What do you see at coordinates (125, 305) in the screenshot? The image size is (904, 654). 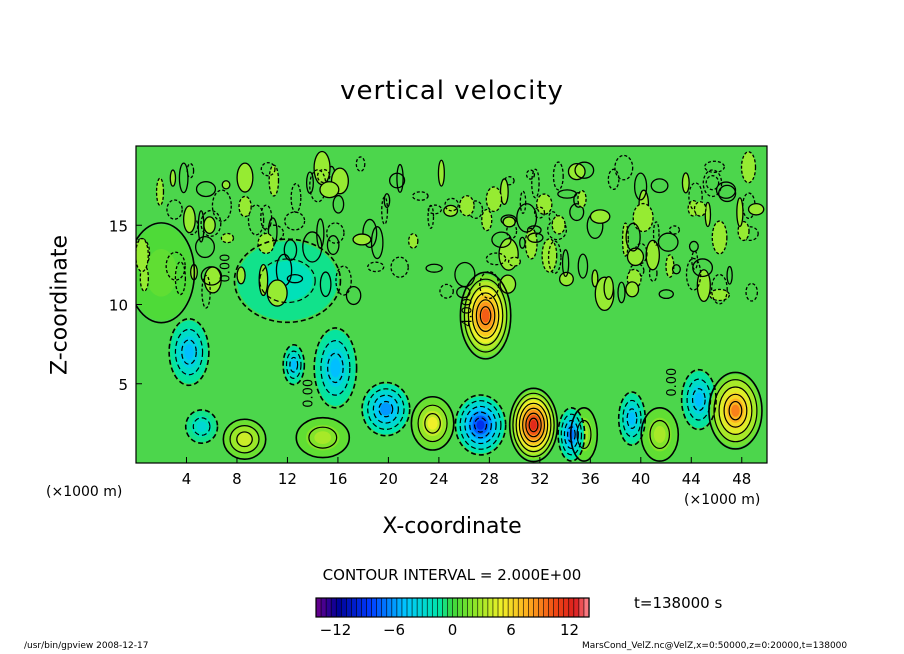 I see `y-axis-ticks: 5 10 15` at bounding box center [125, 305].